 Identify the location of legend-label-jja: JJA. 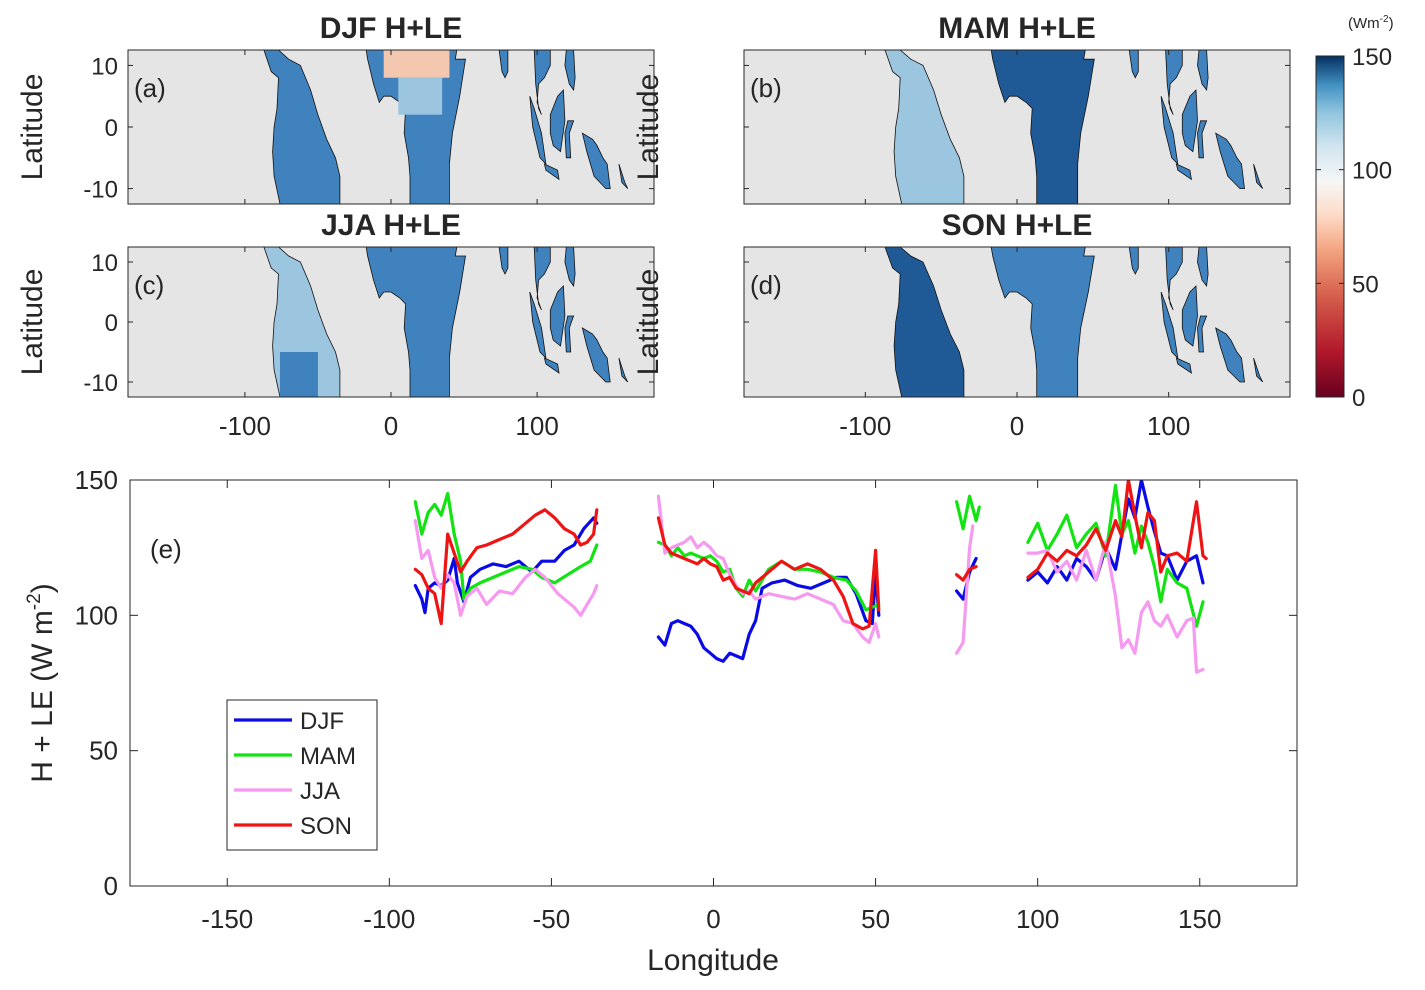
(320, 791).